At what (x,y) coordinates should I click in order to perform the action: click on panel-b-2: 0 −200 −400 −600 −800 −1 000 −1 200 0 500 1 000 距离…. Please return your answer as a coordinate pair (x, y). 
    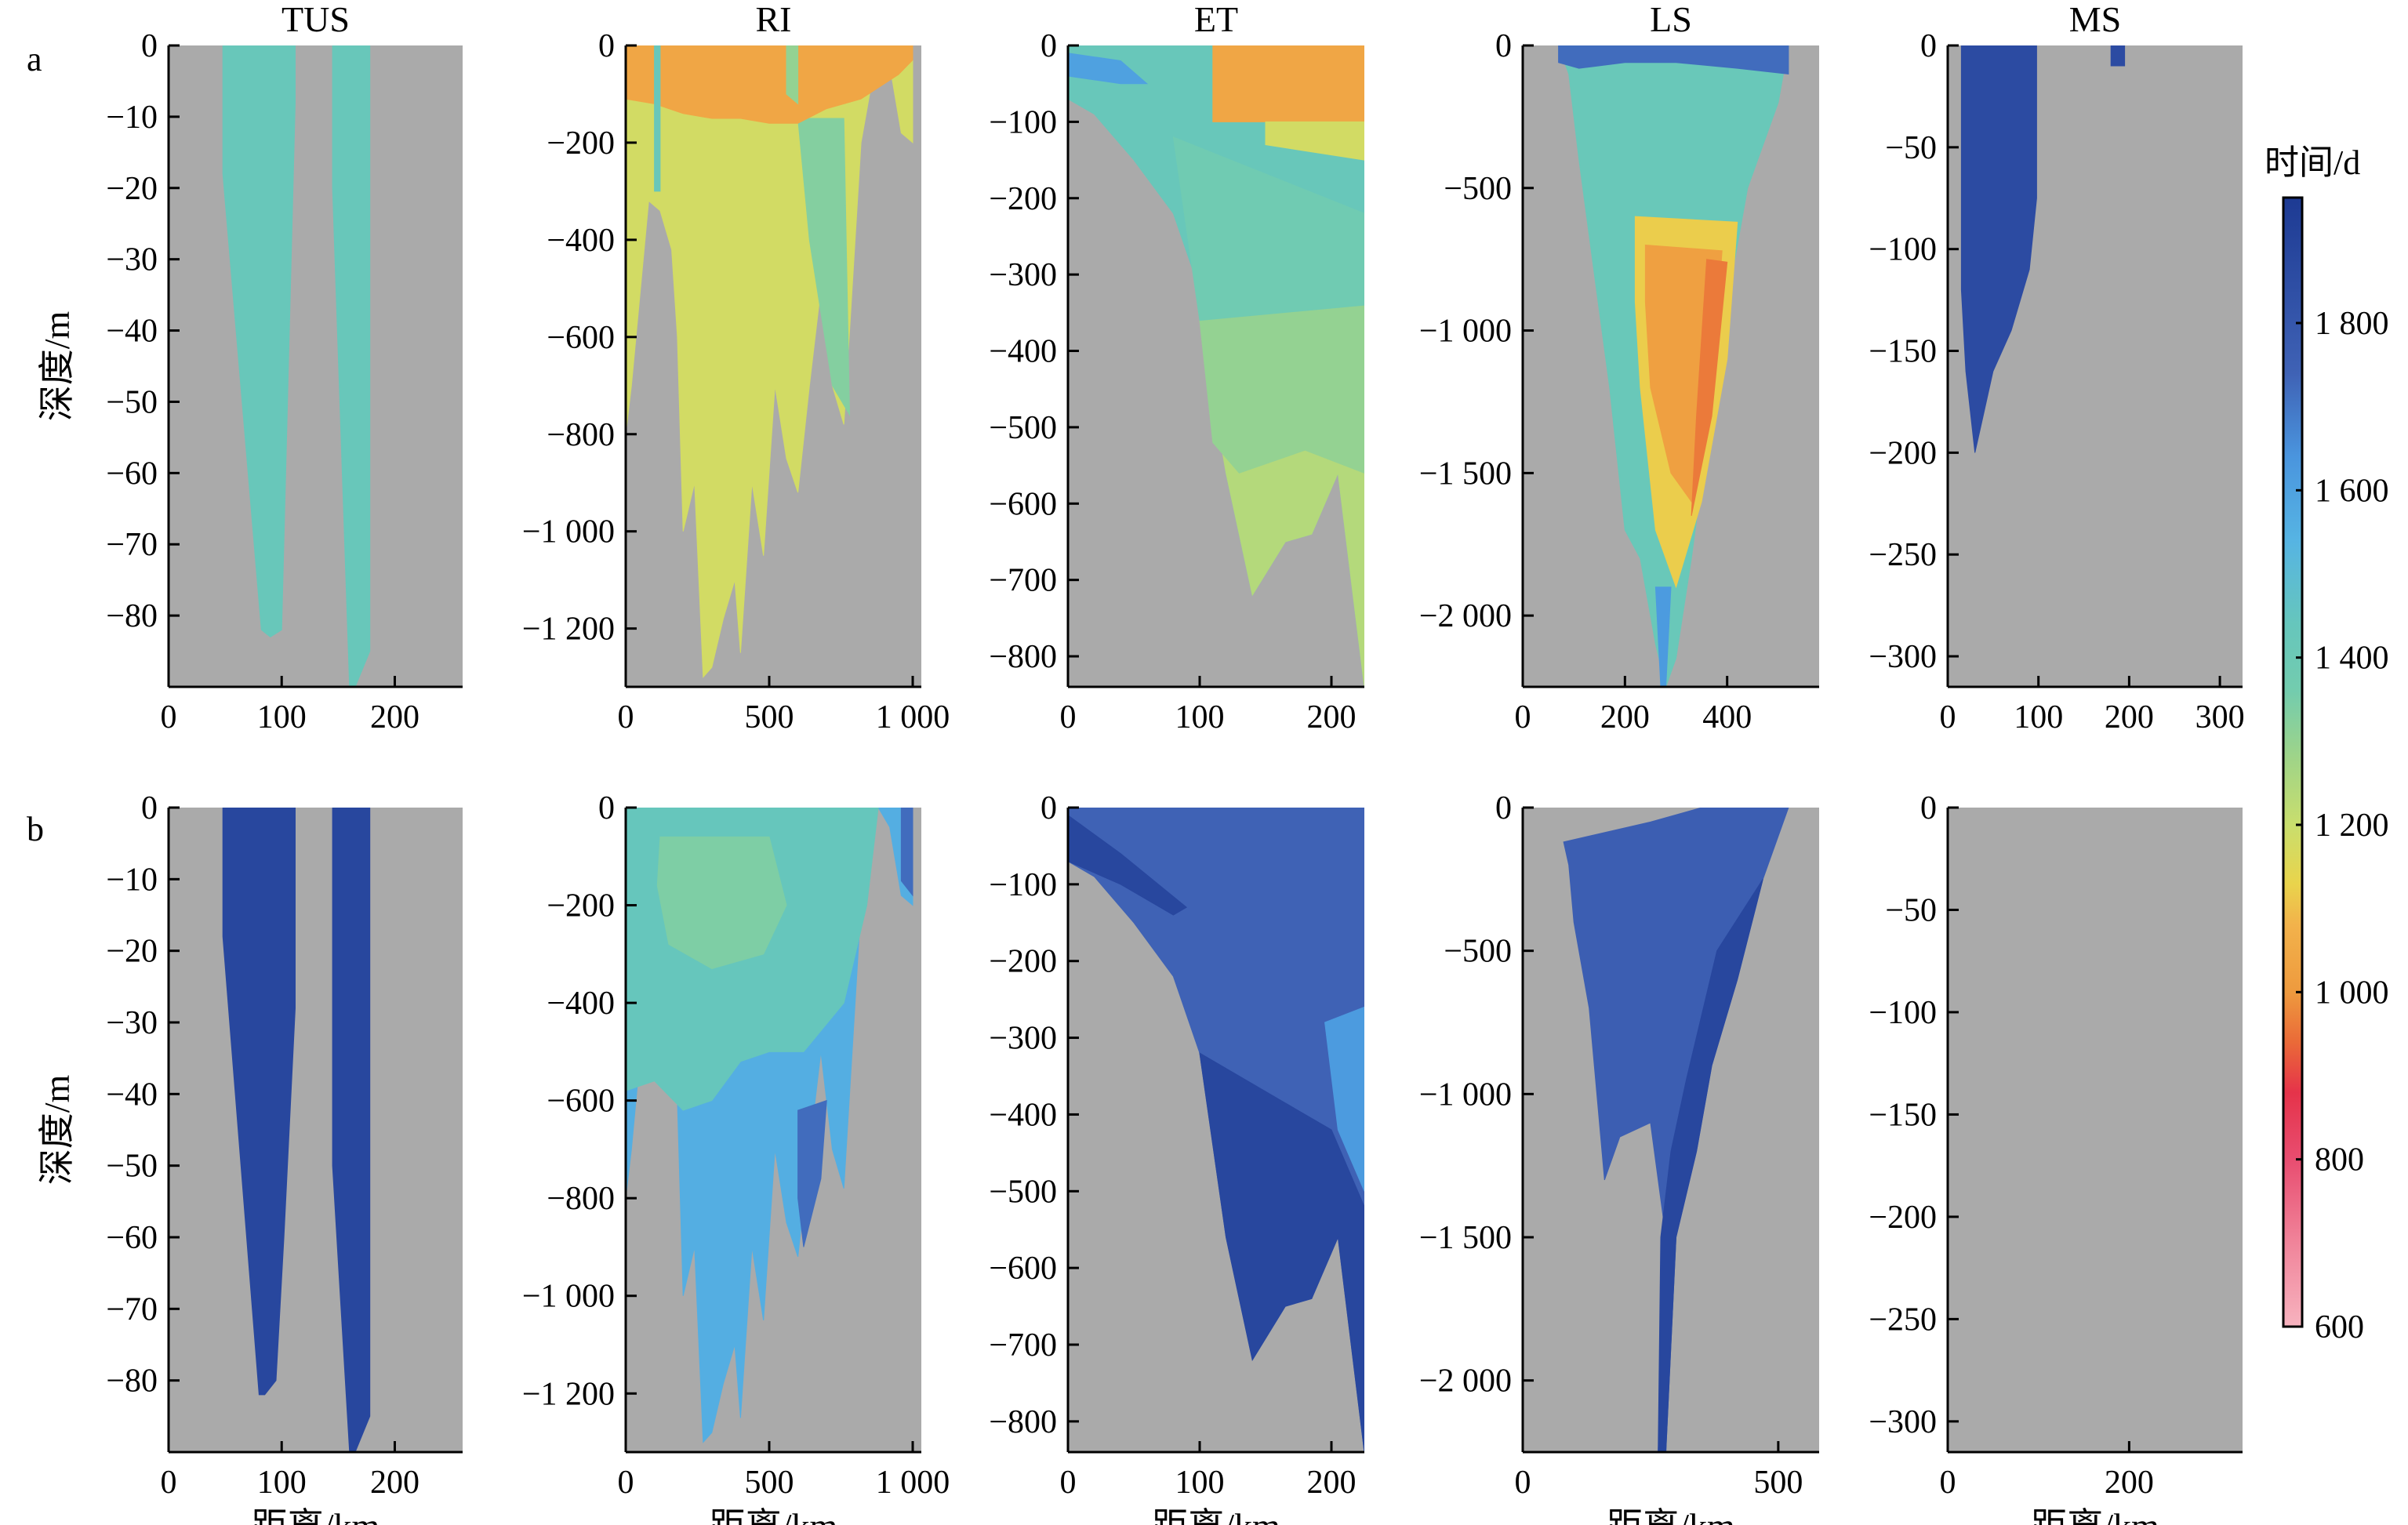
    Looking at the image, I should click on (736, 1157).